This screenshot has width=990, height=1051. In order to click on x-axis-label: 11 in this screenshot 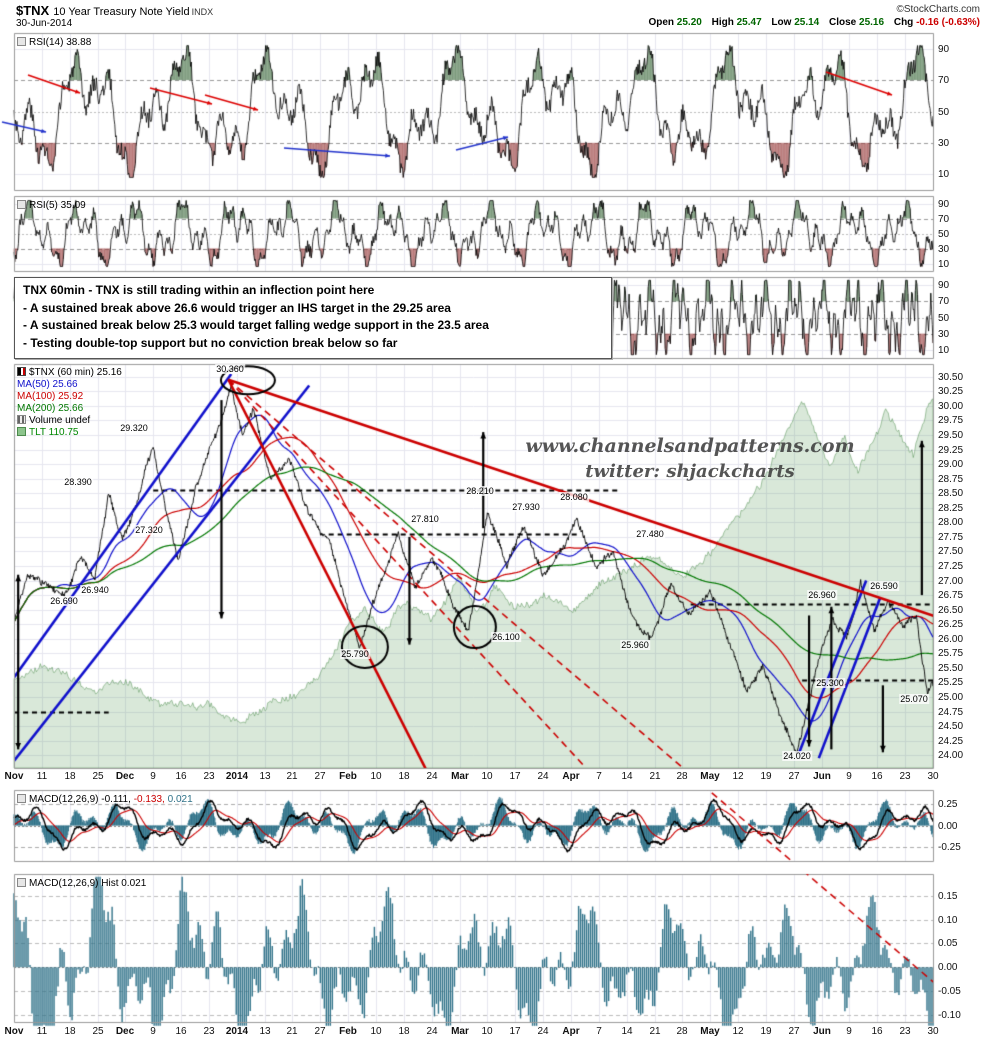, I will do `click(42, 776)`.